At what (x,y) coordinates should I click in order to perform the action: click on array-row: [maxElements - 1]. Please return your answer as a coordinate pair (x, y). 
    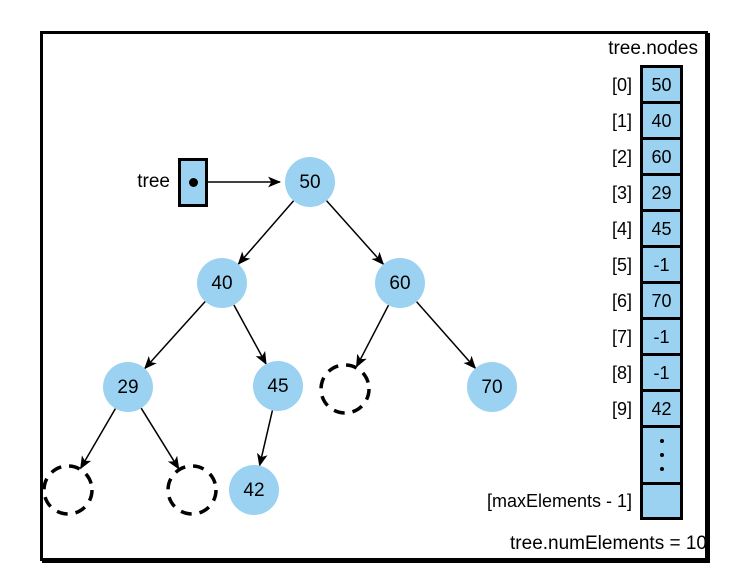
    Looking at the image, I should click on (567, 501).